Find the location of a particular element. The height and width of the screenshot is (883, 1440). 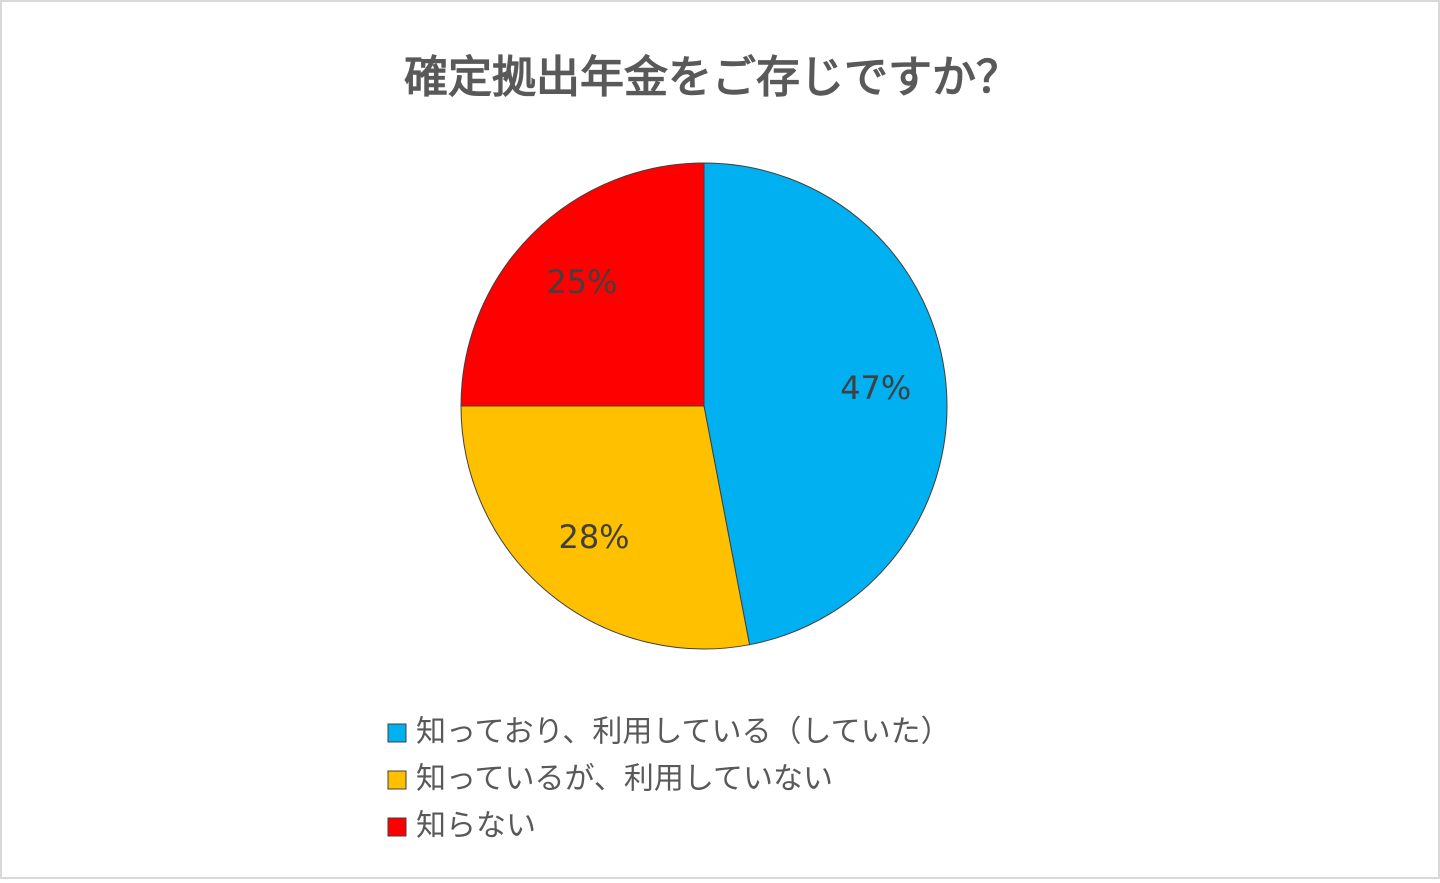

legend-label: 知らない is located at coordinates (476, 826).